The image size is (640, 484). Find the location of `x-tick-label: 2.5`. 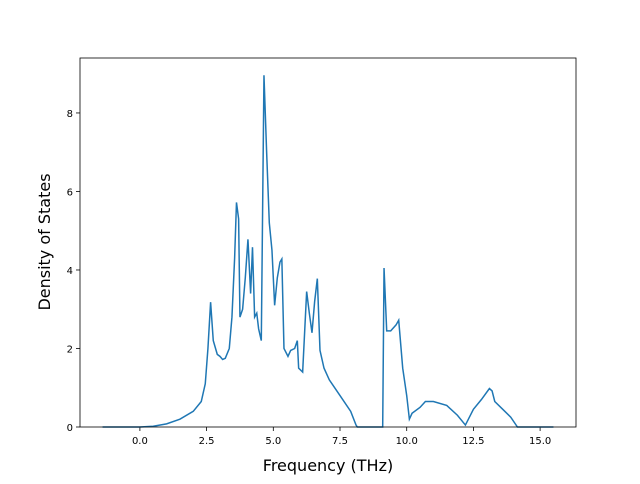

x-tick-label: 2.5 is located at coordinates (207, 441).